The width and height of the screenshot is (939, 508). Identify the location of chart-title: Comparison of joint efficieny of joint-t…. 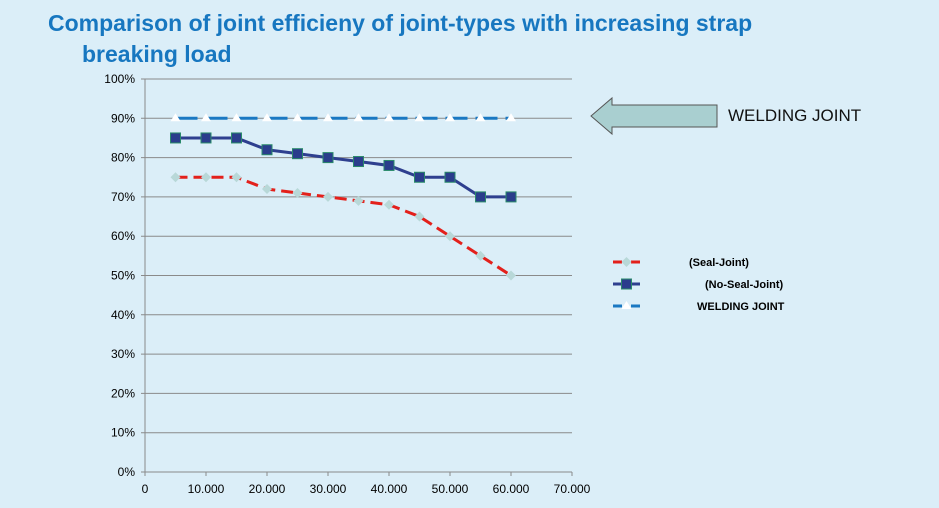
(400, 39).